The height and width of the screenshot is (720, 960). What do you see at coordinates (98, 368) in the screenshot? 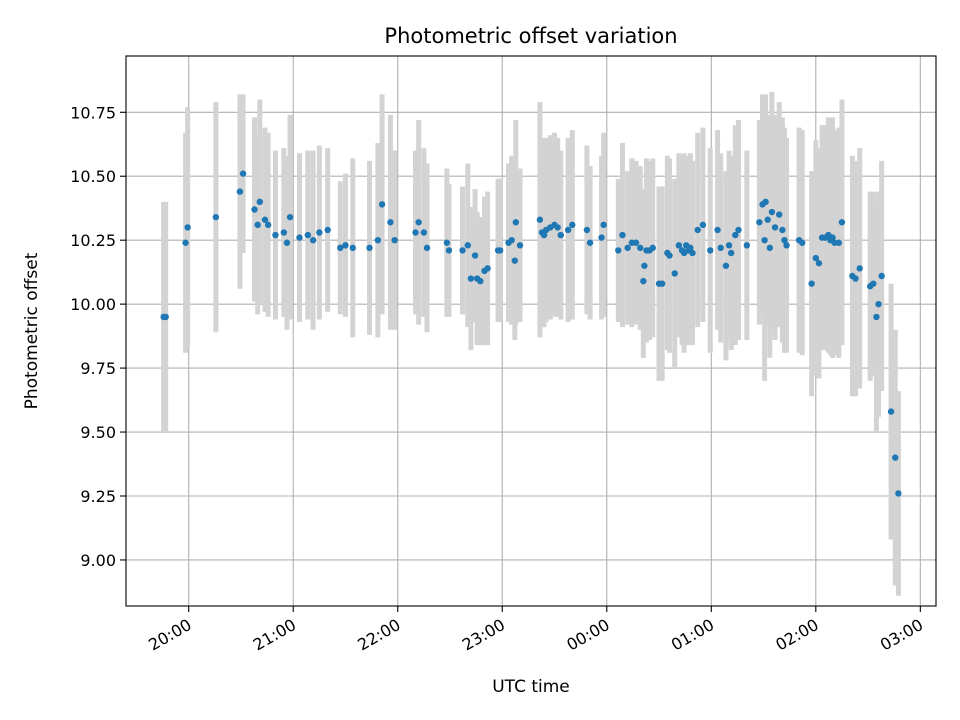
I see `y-tick-label-3: 9.75` at bounding box center [98, 368].